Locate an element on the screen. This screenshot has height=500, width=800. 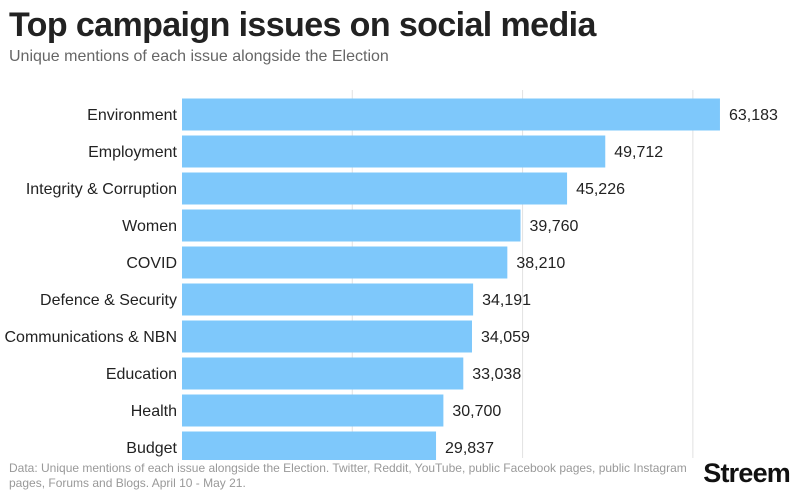
value-label-5: 38,210 is located at coordinates (540, 263).